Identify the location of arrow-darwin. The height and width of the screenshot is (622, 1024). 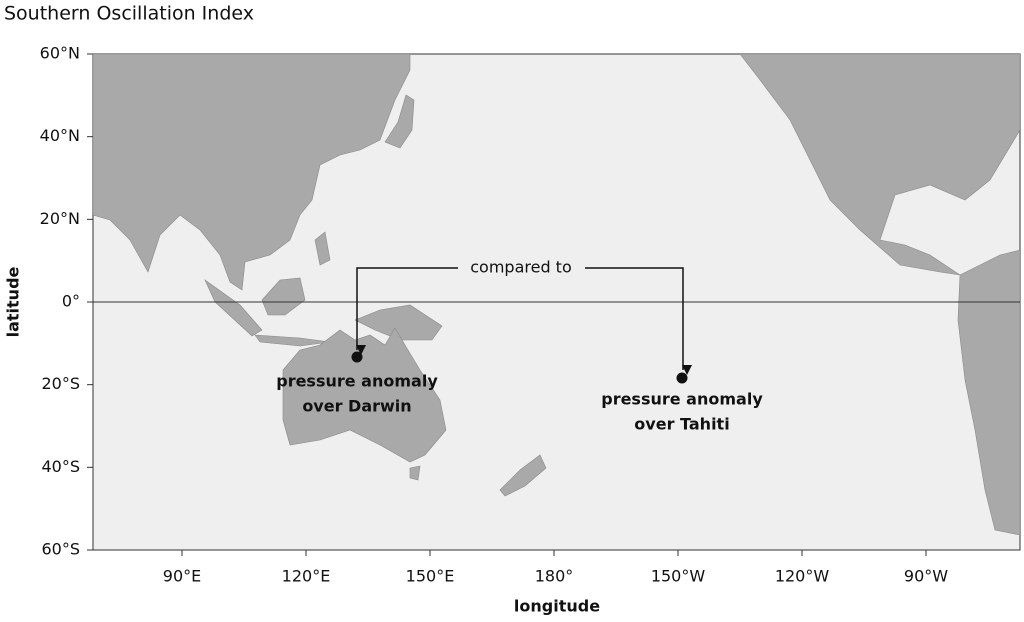
(407, 311).